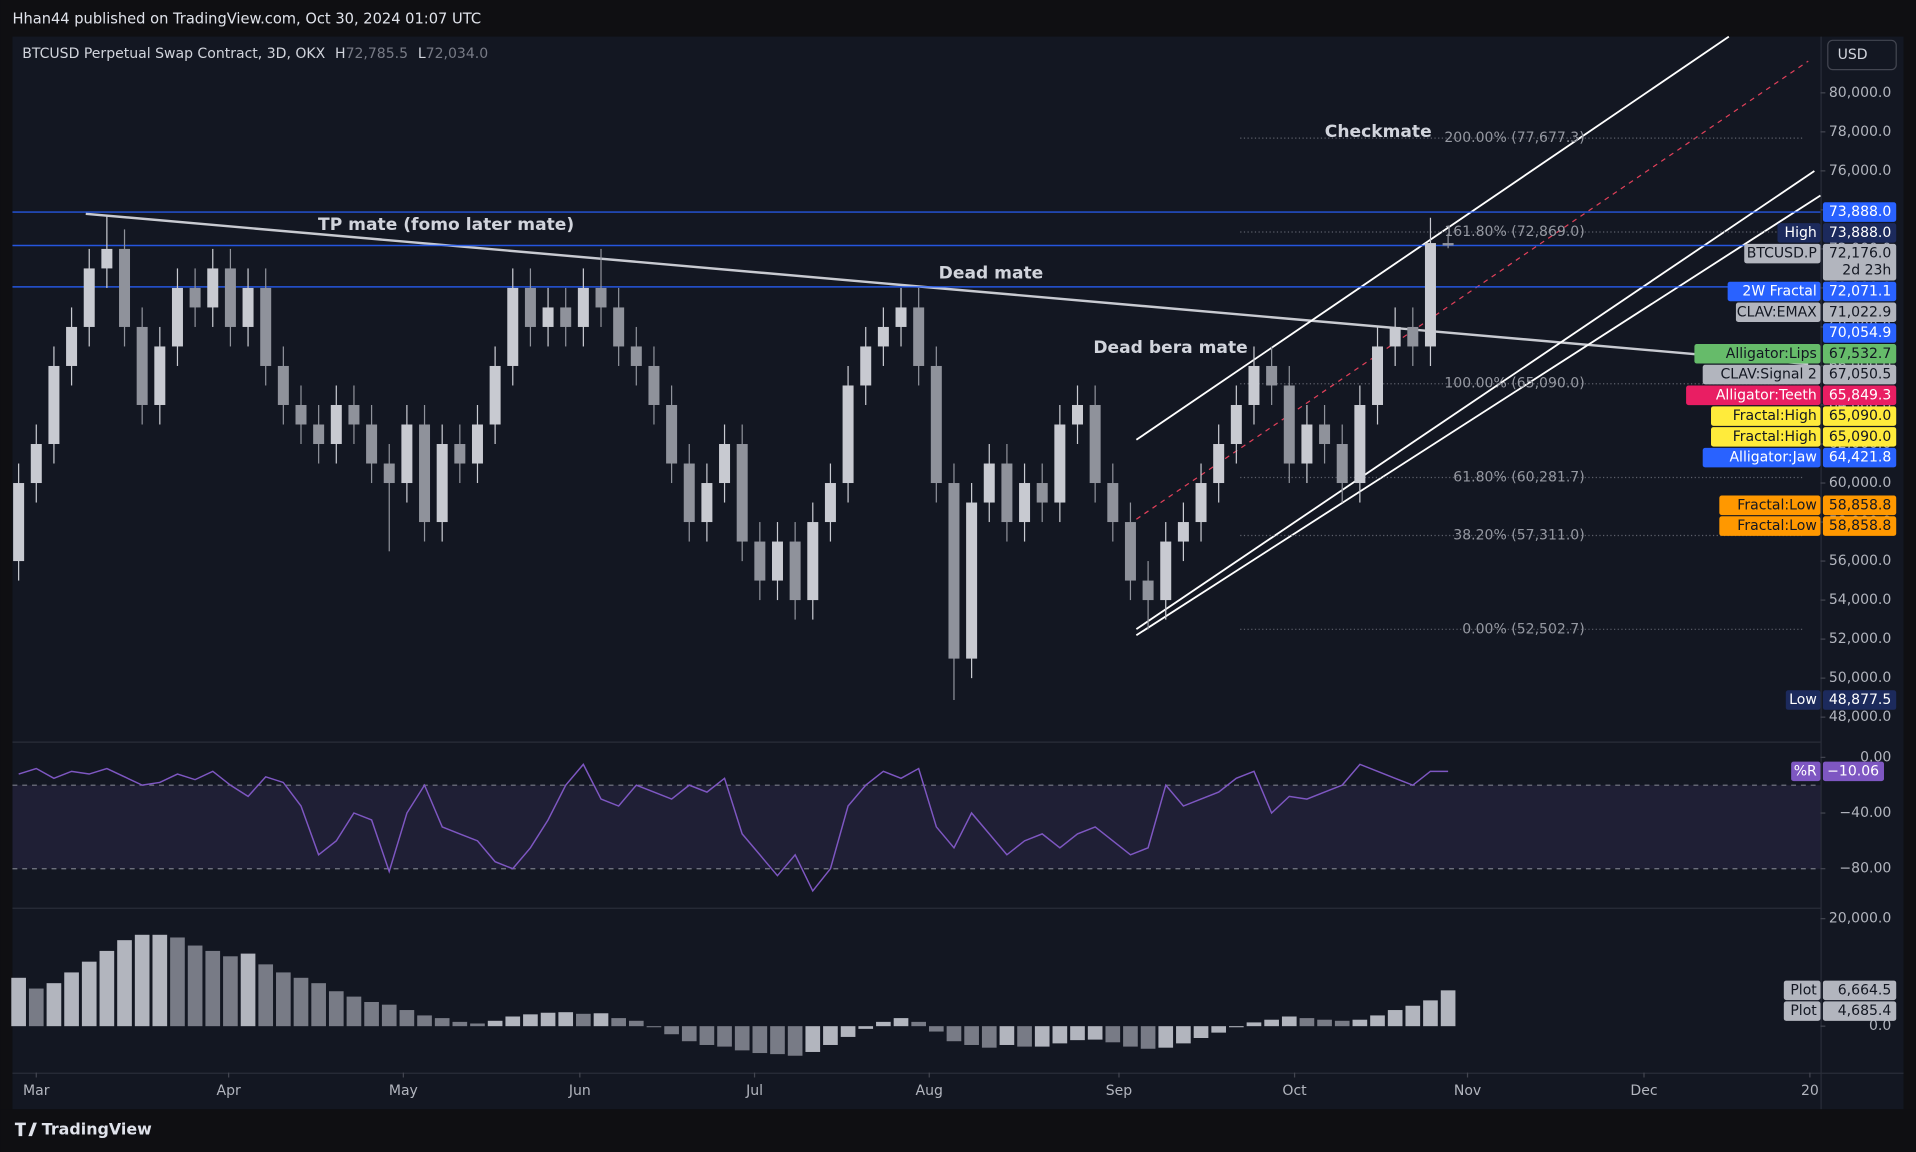 The image size is (1916, 1152). I want to click on fib-label: 61.80% (60,281.7), so click(1518, 478).